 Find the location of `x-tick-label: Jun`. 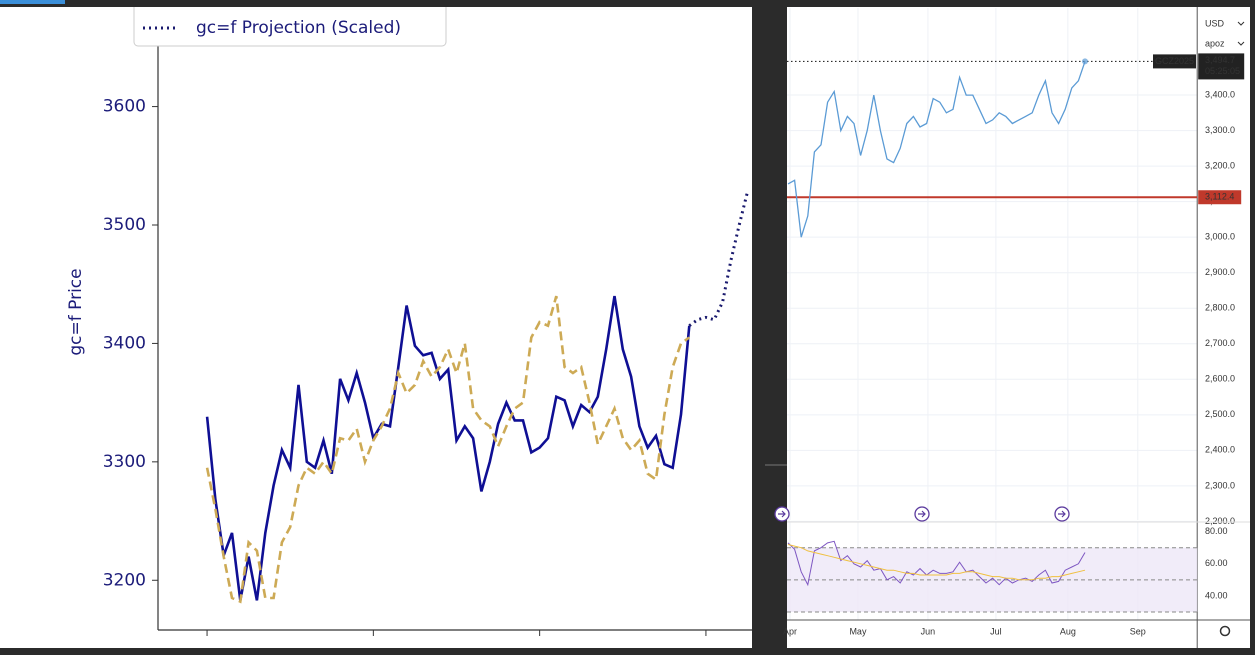

x-tick-label: Jun is located at coordinates (928, 631).